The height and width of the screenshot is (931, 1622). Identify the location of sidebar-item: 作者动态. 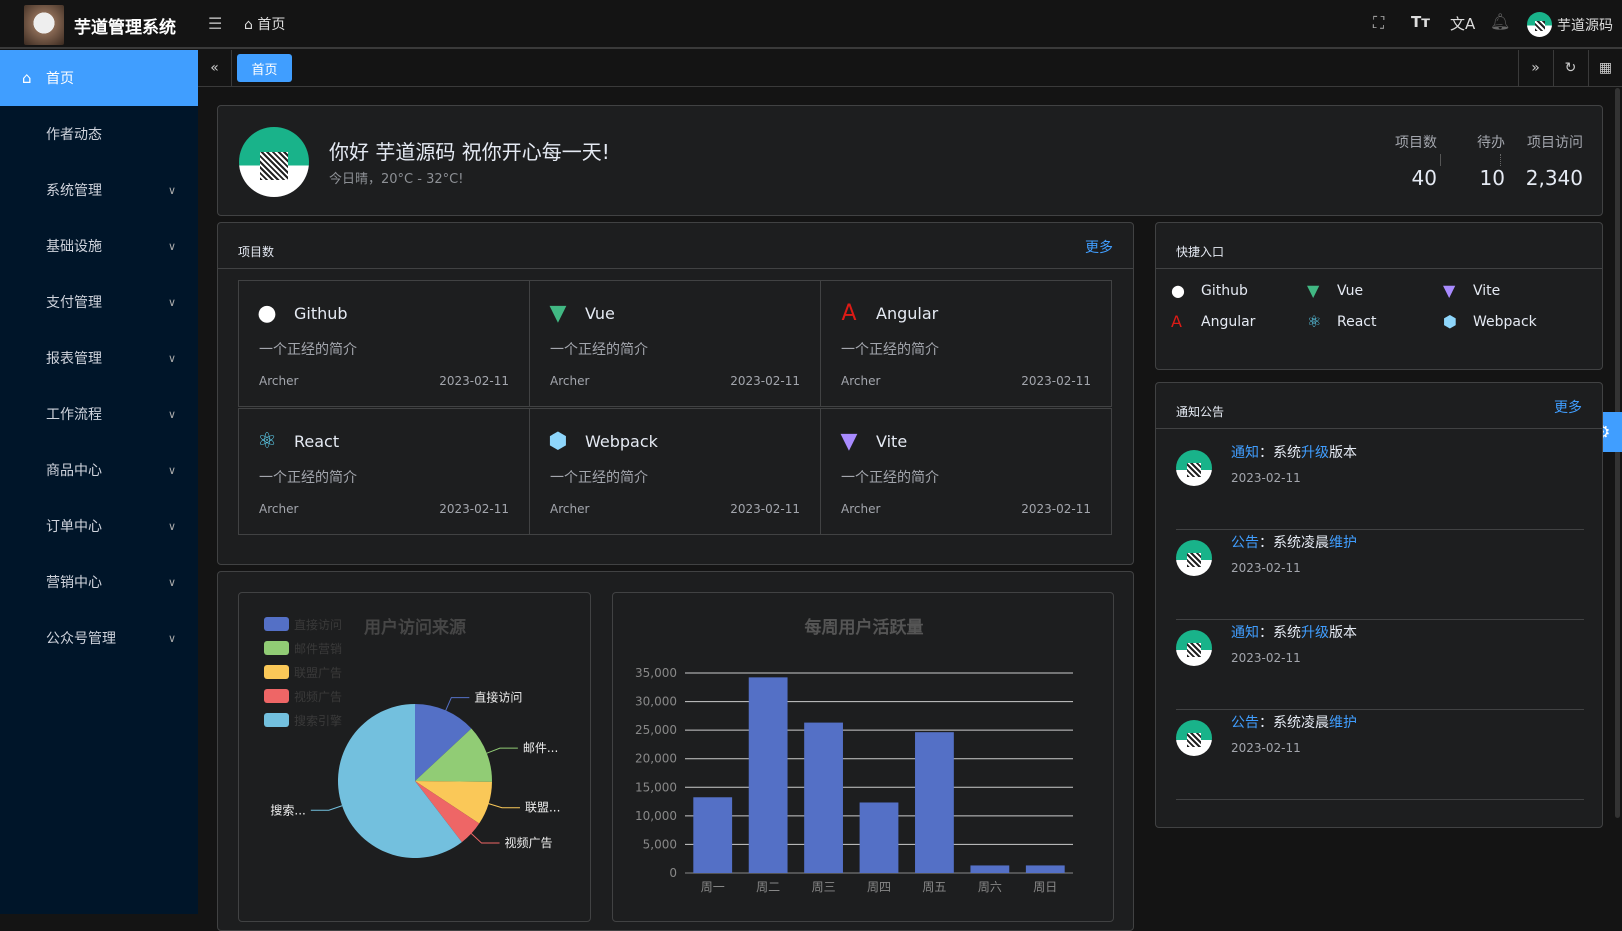
(99, 134).